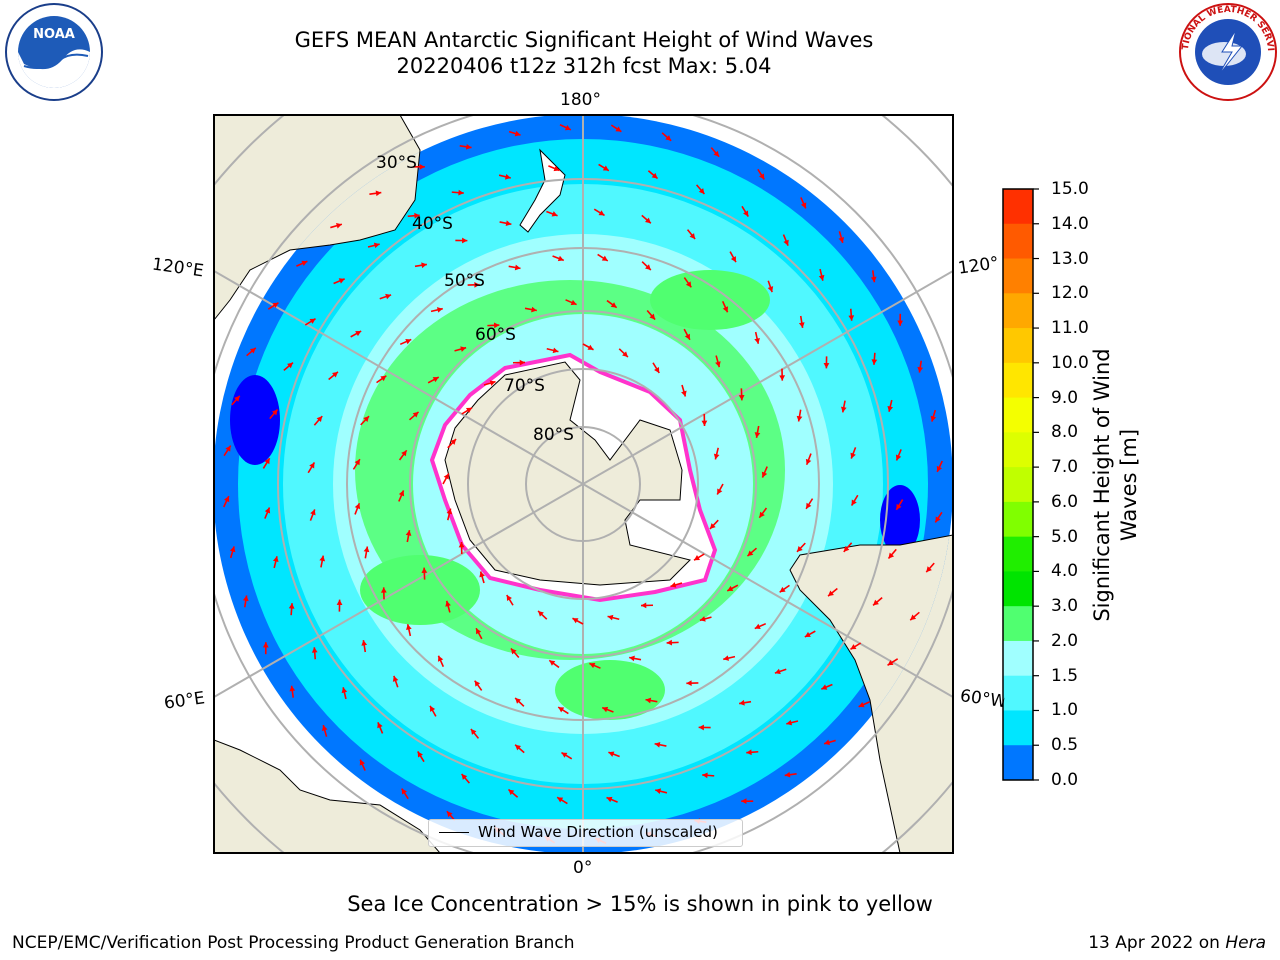 This screenshot has width=1280, height=960. Describe the element at coordinates (585, 833) in the screenshot. I see `map-legend: Wind Wave Direction (unscaled)` at that location.